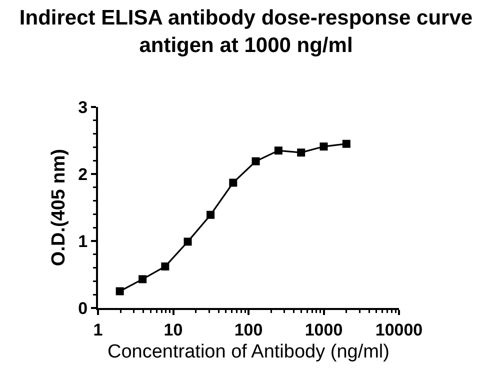 The width and height of the screenshot is (492, 379). I want to click on x-tick-label: 1, so click(98, 330).